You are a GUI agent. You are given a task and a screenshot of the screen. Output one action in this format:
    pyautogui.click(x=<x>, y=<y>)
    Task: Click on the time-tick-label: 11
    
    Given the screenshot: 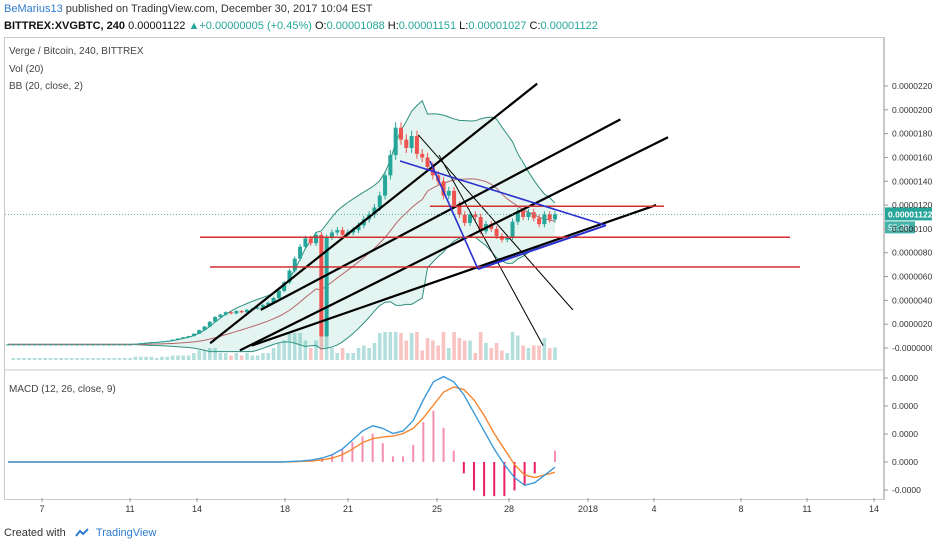 What is the action you would take?
    pyautogui.click(x=806, y=509)
    